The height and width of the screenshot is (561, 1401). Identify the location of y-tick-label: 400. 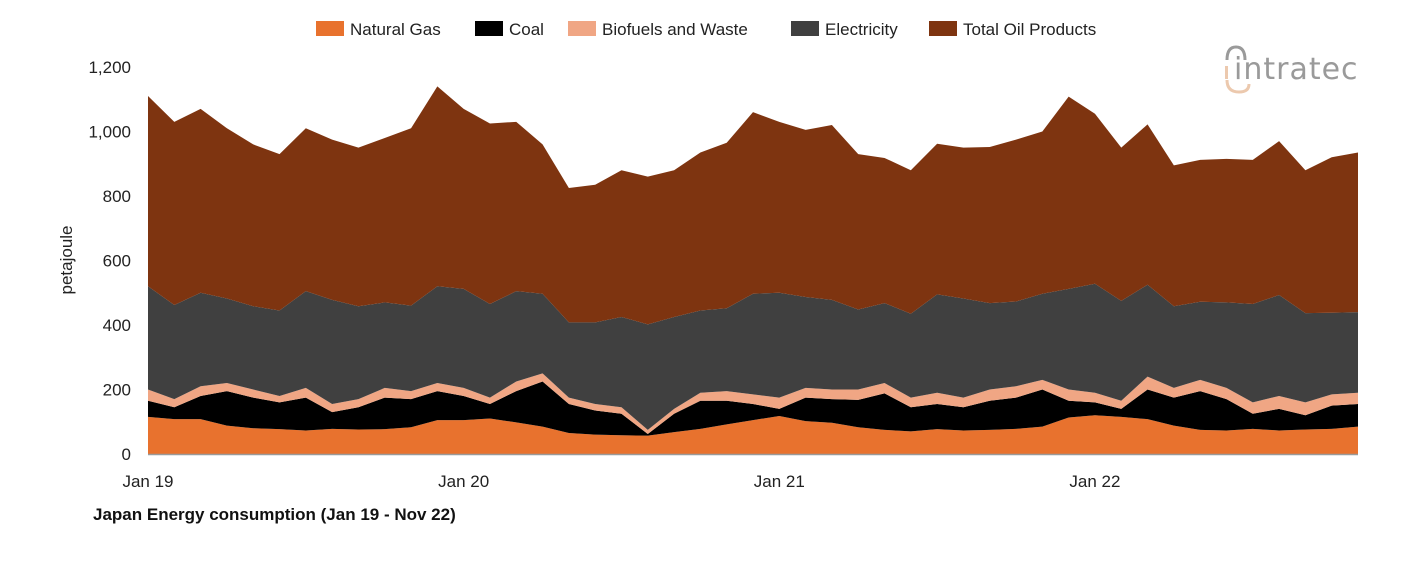
(117, 325).